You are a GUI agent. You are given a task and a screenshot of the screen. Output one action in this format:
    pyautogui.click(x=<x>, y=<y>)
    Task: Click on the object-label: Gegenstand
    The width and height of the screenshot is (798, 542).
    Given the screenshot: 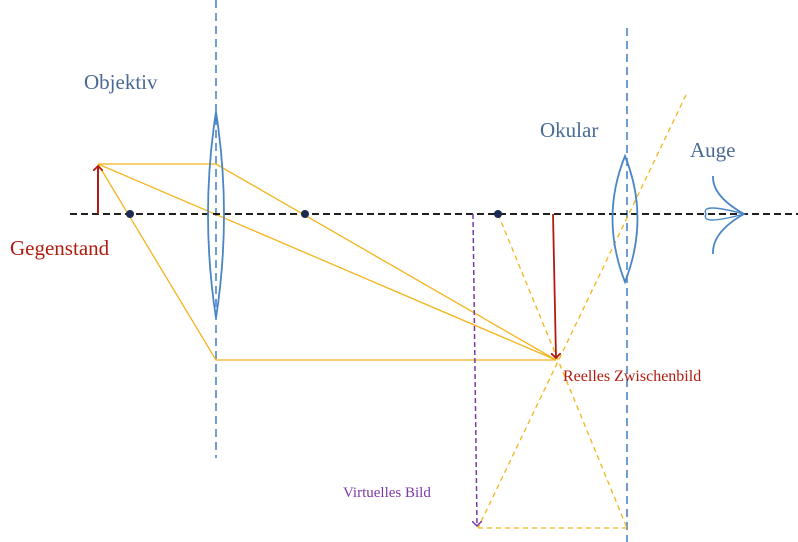 What is the action you would take?
    pyautogui.click(x=60, y=248)
    